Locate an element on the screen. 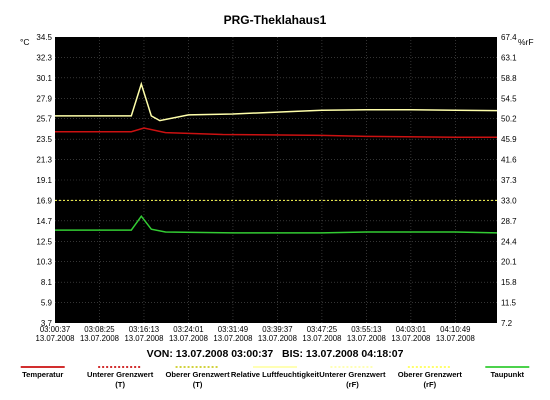  right-tick-label: 11.5 is located at coordinates (509, 303).